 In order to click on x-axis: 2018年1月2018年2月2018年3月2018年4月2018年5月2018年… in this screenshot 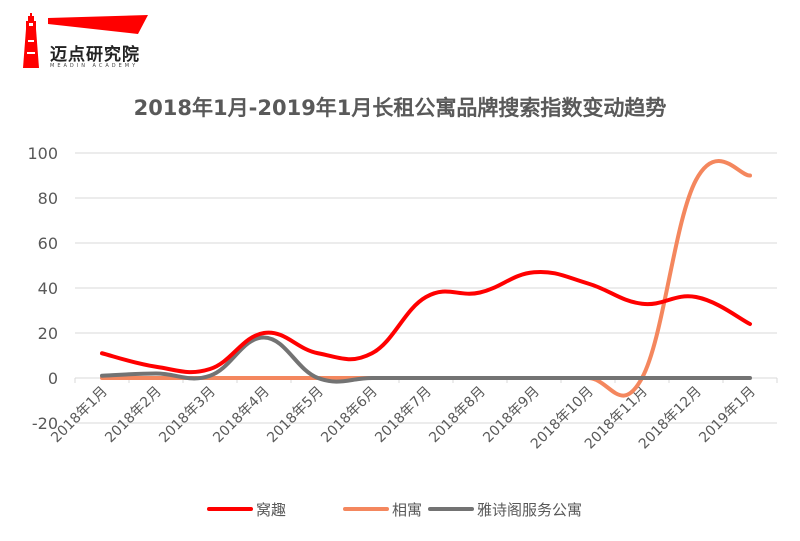, I will do `click(413, 414)`.